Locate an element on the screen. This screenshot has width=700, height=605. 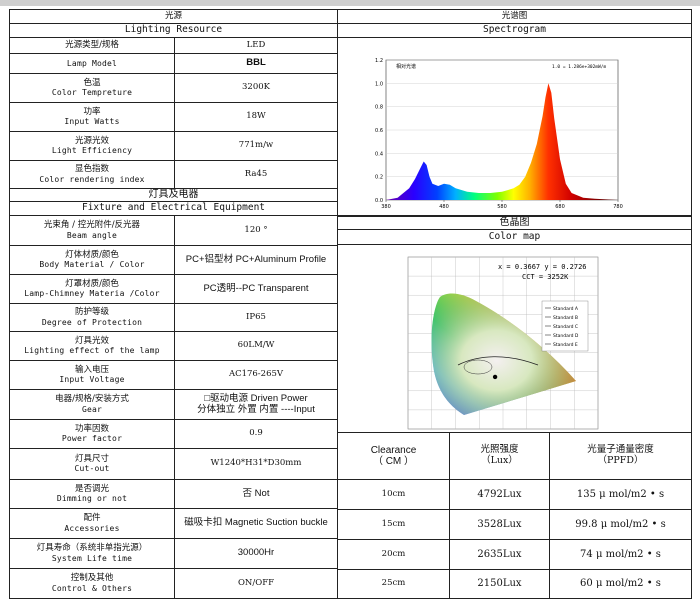
ppfd-cell: 135 μ mol/m2 • s is located at coordinates (620, 494).